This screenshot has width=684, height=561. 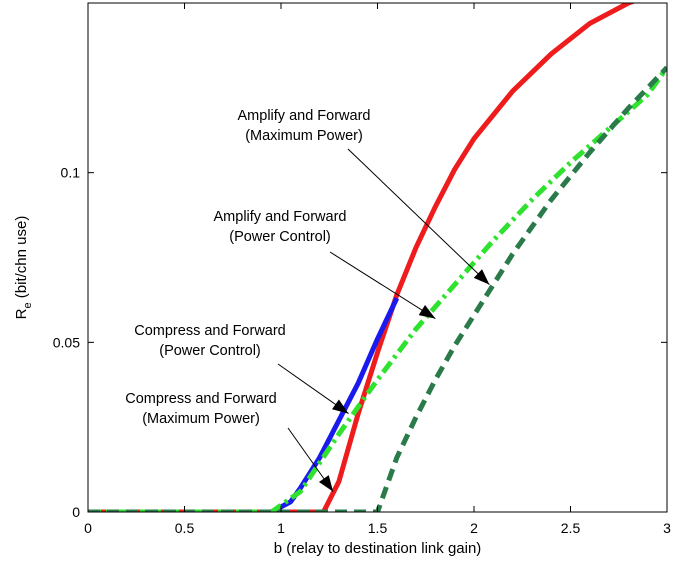 I want to click on x-tick-label: 0, so click(x=88, y=528).